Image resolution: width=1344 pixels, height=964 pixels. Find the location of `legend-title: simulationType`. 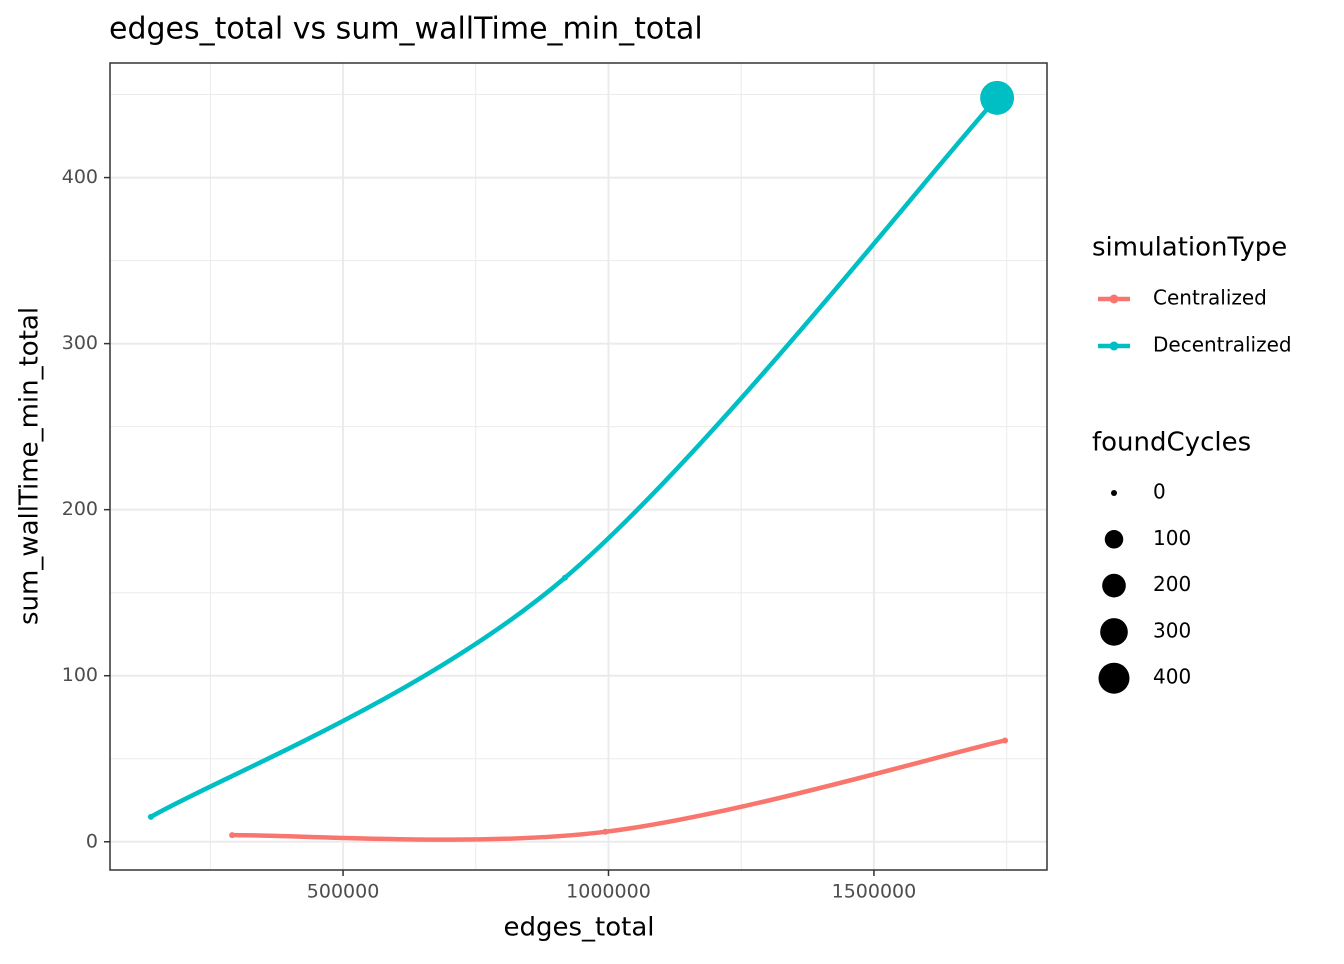

legend-title: simulationType is located at coordinates (1189, 248).